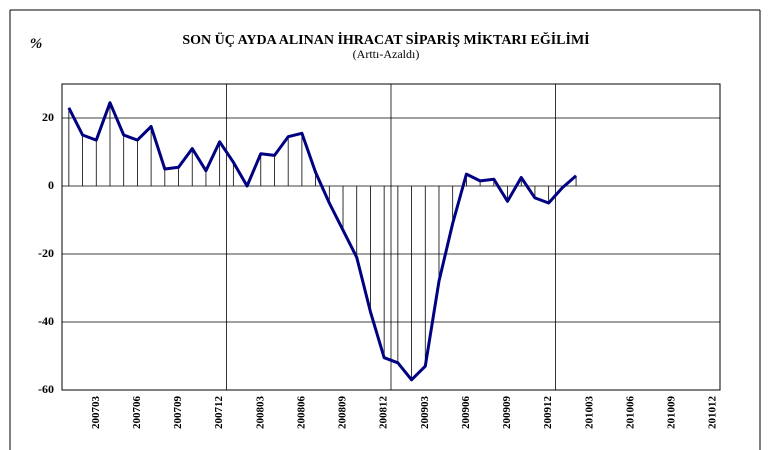 The width and height of the screenshot is (770, 450). Describe the element at coordinates (96, 413) in the screenshot. I see `x-tick-label: 200703` at that location.